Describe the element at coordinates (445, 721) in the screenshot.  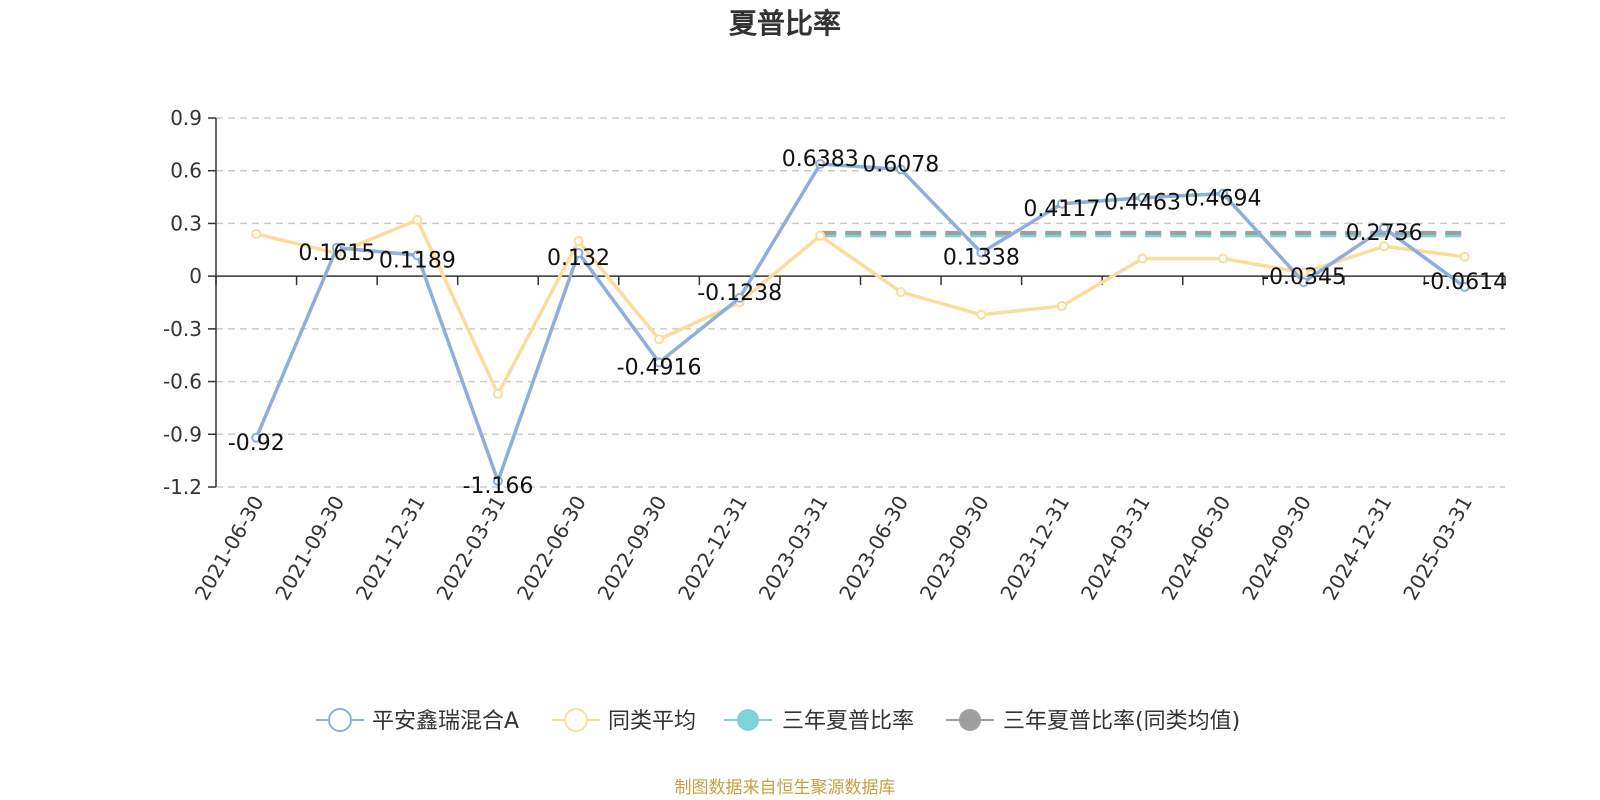
I see `legend-label-0: 平安鑫瑞混合A` at that location.